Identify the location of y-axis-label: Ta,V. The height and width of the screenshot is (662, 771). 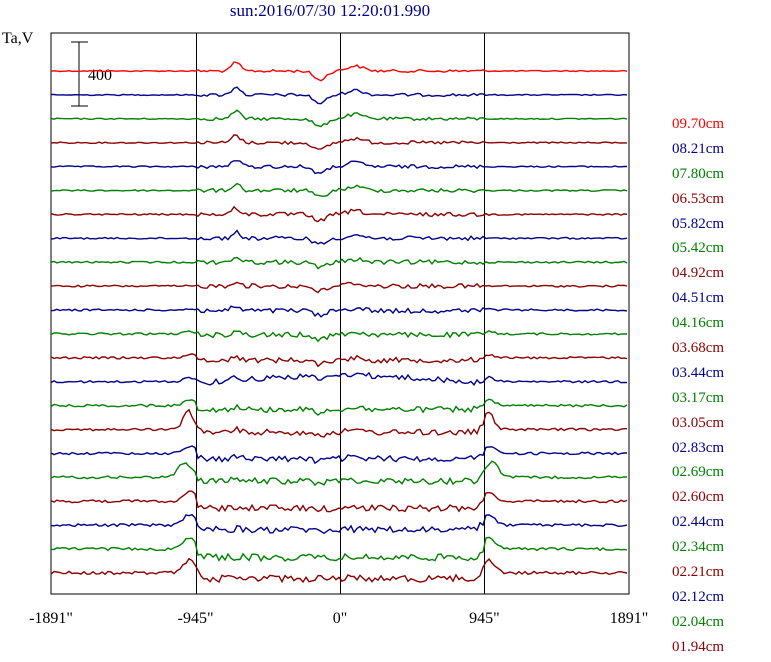
(18, 38).